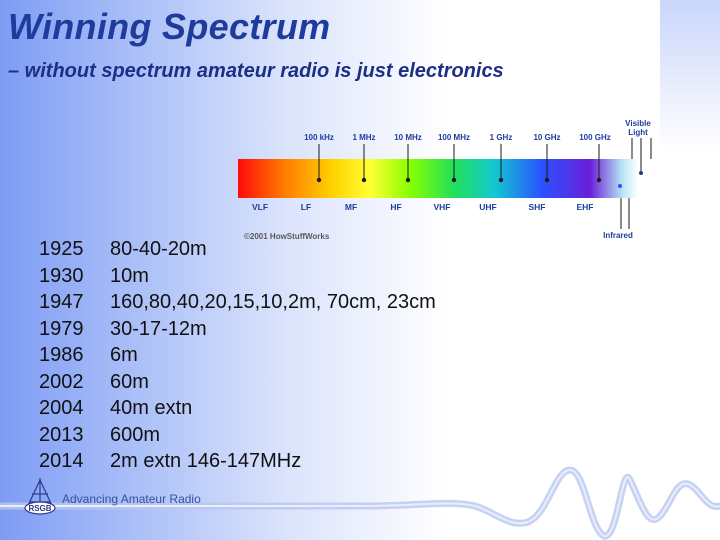 This screenshot has height=540, width=720. What do you see at coordinates (585, 207) in the screenshot?
I see `band-label-ehf: EHF` at bounding box center [585, 207].